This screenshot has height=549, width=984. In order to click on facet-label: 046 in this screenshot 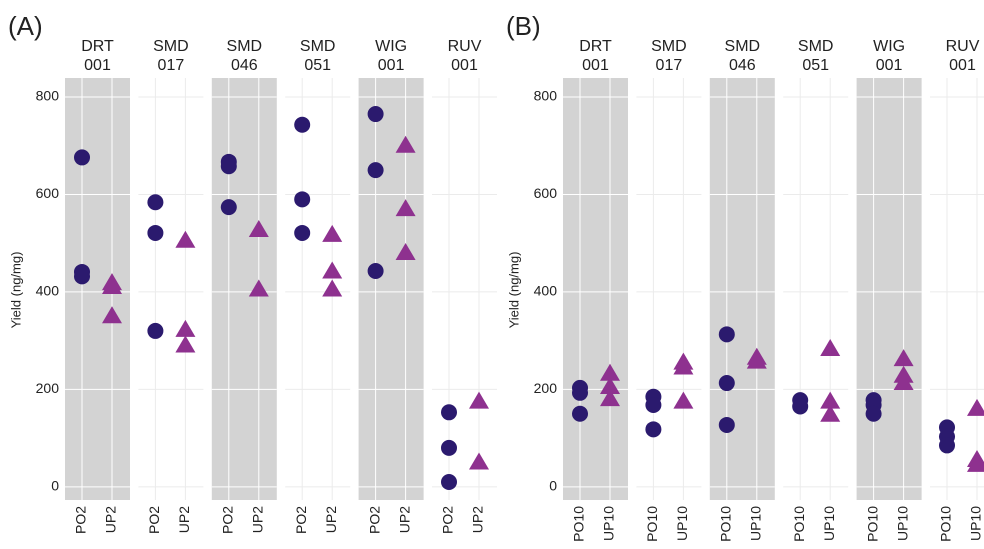, I will do `click(244, 65)`.